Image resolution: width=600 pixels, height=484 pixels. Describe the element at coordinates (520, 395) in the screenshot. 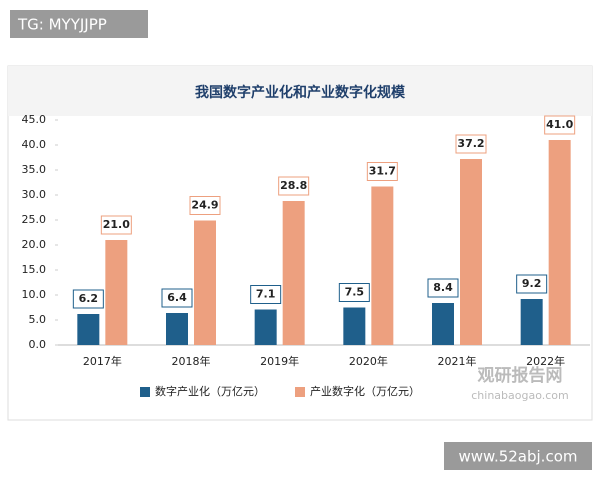

I see `watermark-site: chinabaogao.com` at that location.